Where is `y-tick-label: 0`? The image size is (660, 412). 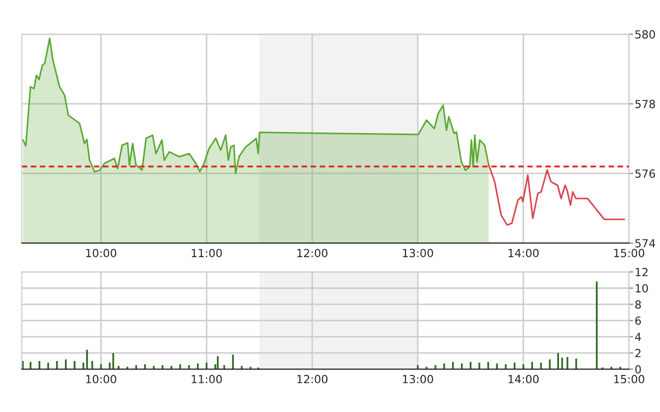 y-tick-label: 0 is located at coordinates (638, 369).